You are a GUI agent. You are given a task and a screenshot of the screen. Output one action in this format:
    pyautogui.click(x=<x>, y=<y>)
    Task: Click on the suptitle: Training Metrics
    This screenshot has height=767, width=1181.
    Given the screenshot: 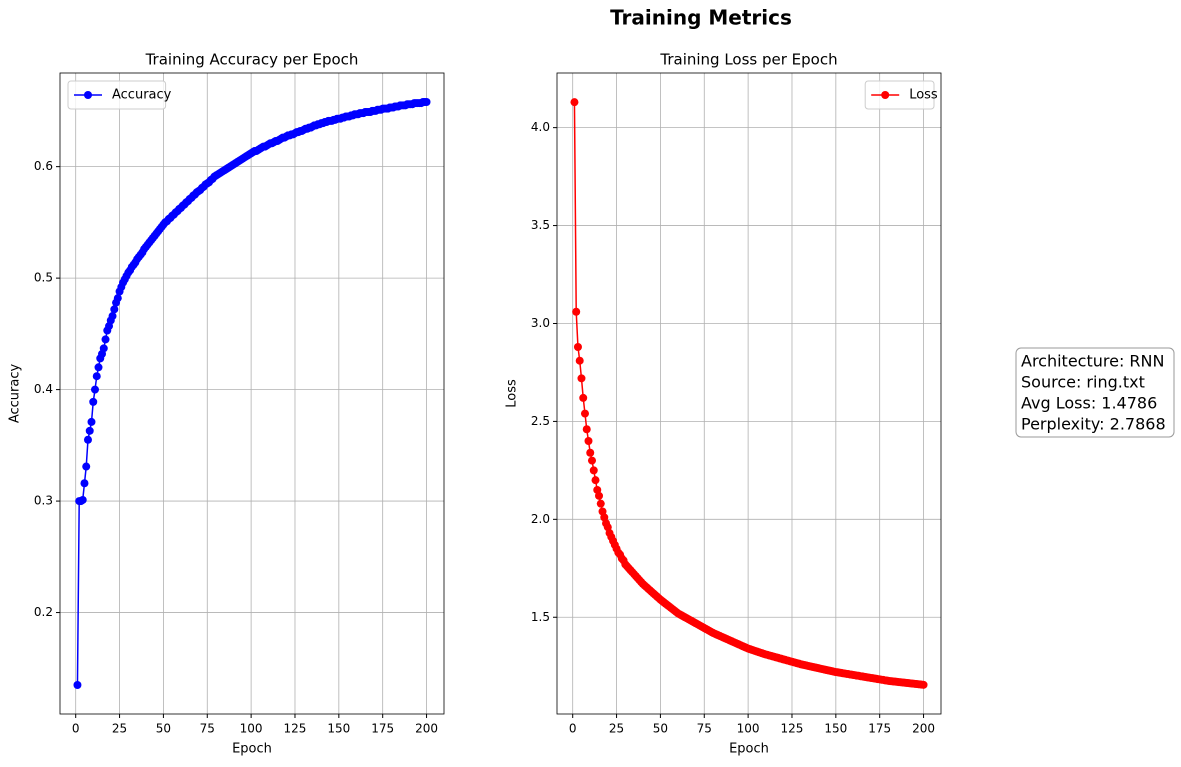 What is the action you would take?
    pyautogui.click(x=701, y=18)
    